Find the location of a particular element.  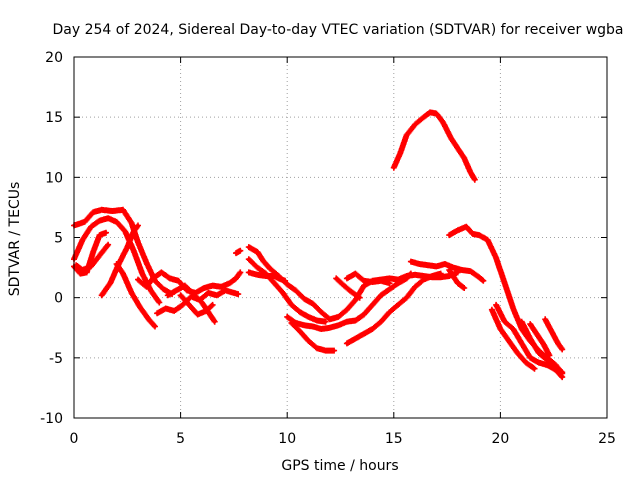

series-marks is located at coordinates (117, 260).